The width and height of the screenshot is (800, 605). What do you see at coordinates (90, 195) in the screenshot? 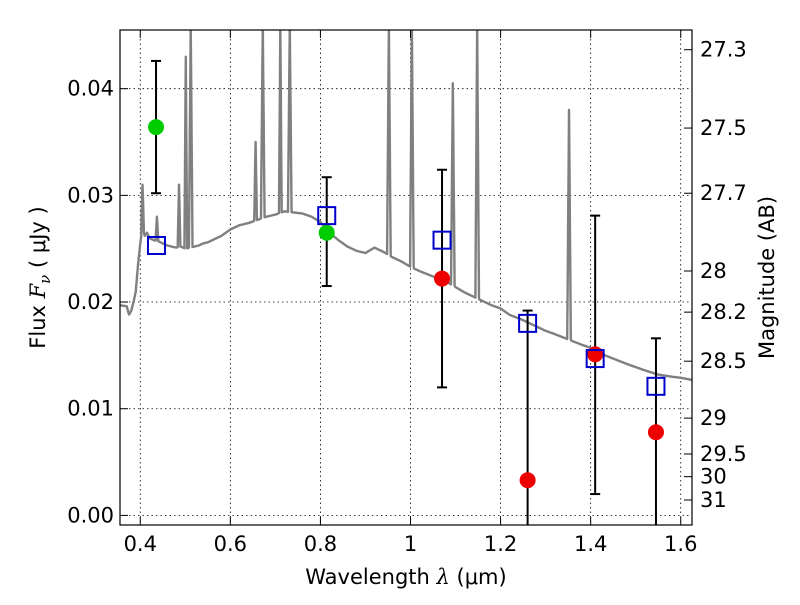
I see `y-tick-label: 0.03` at bounding box center [90, 195].